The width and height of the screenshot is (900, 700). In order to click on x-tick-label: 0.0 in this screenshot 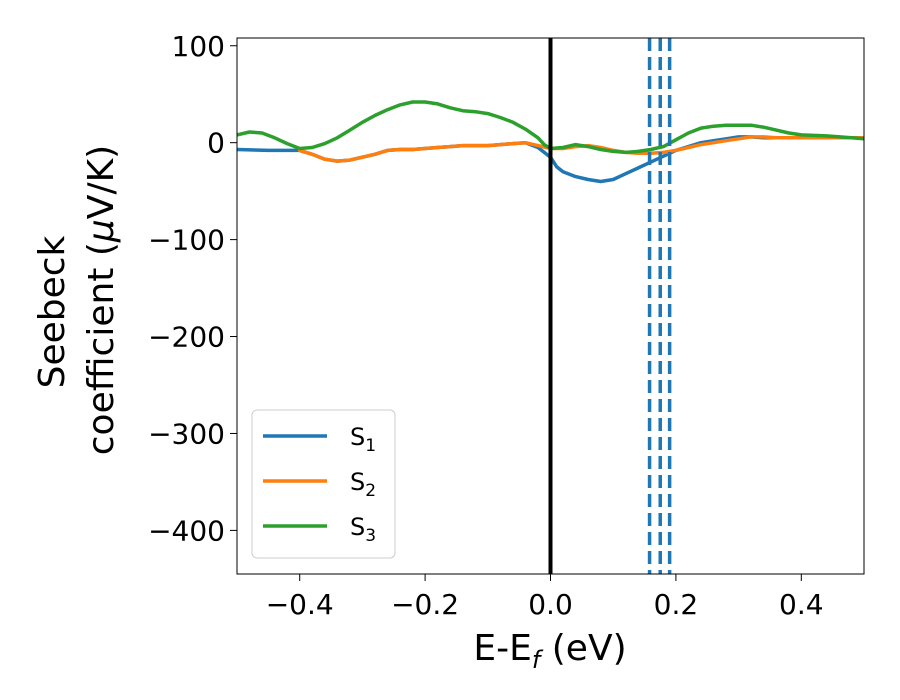, I will do `click(550, 604)`.